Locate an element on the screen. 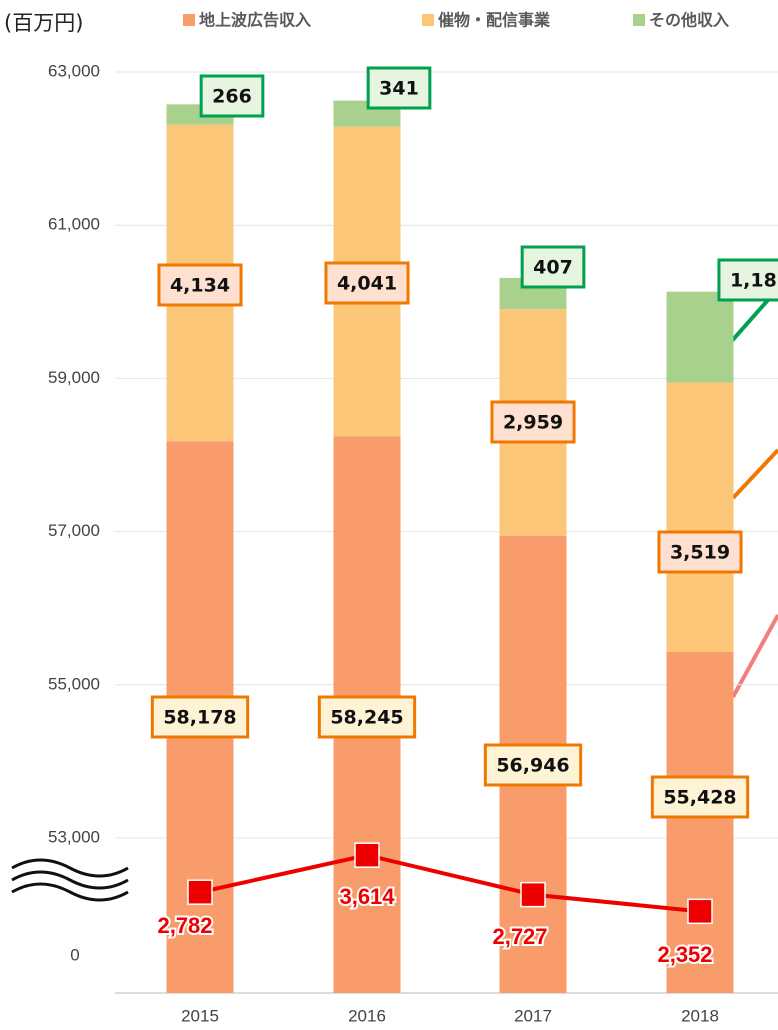 This screenshot has width=778, height=1030. value-label: 58,178 is located at coordinates (199, 718).